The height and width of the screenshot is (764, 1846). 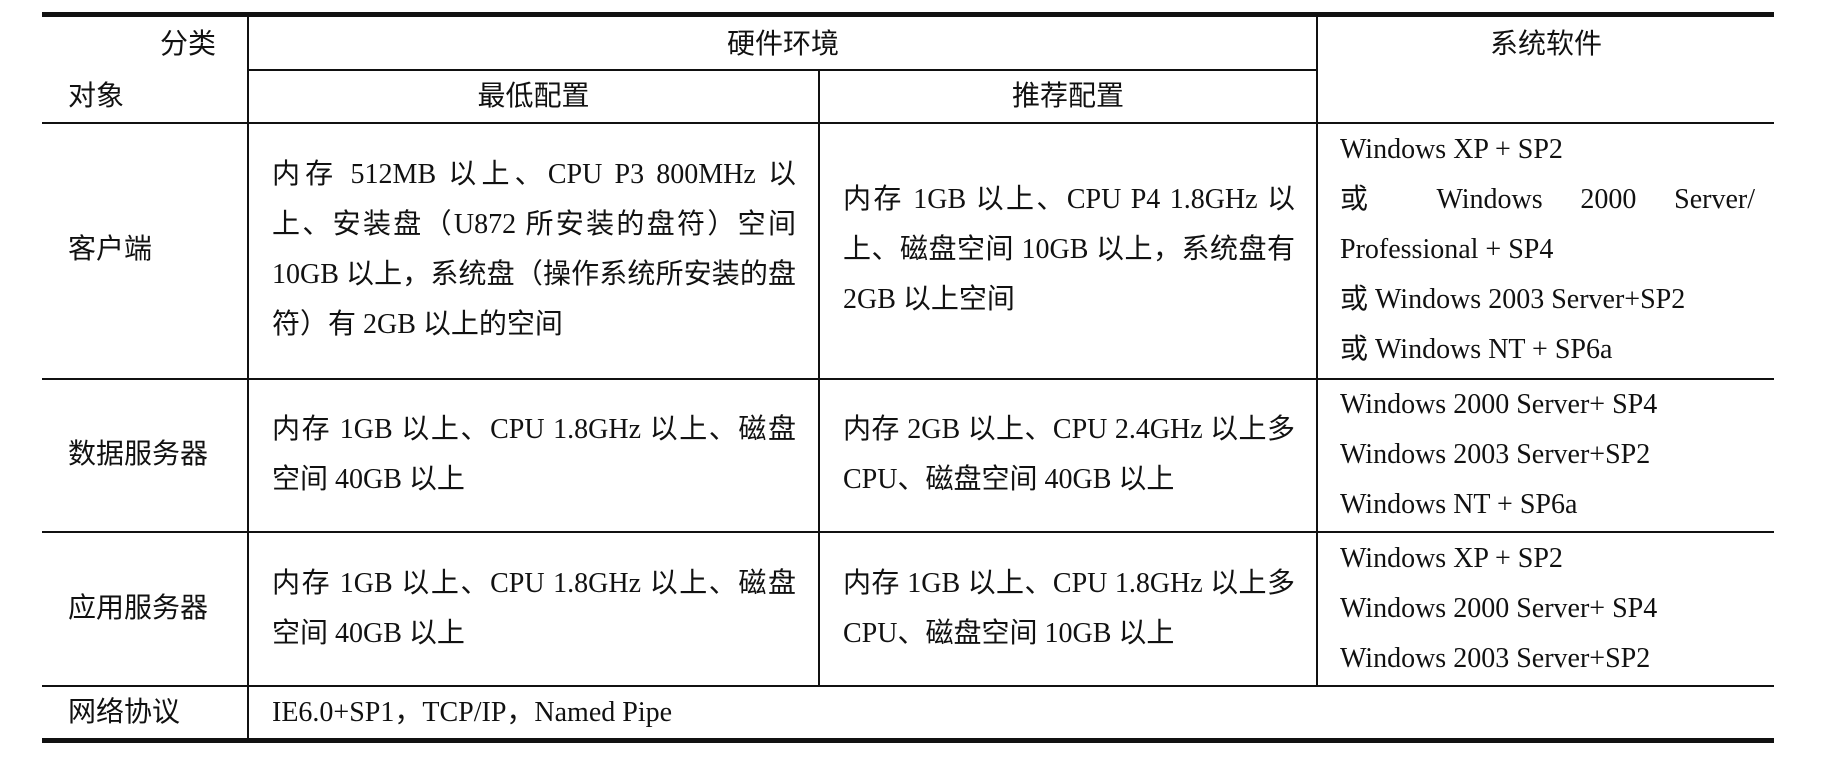 I want to click on bottom-rule, so click(x=908, y=740).